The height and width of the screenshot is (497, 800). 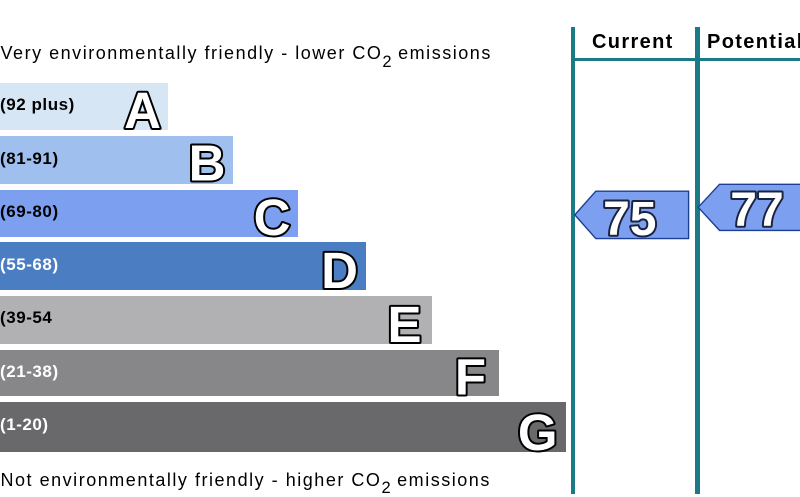 What do you see at coordinates (538, 432) in the screenshot?
I see `svg-text: G` at bounding box center [538, 432].